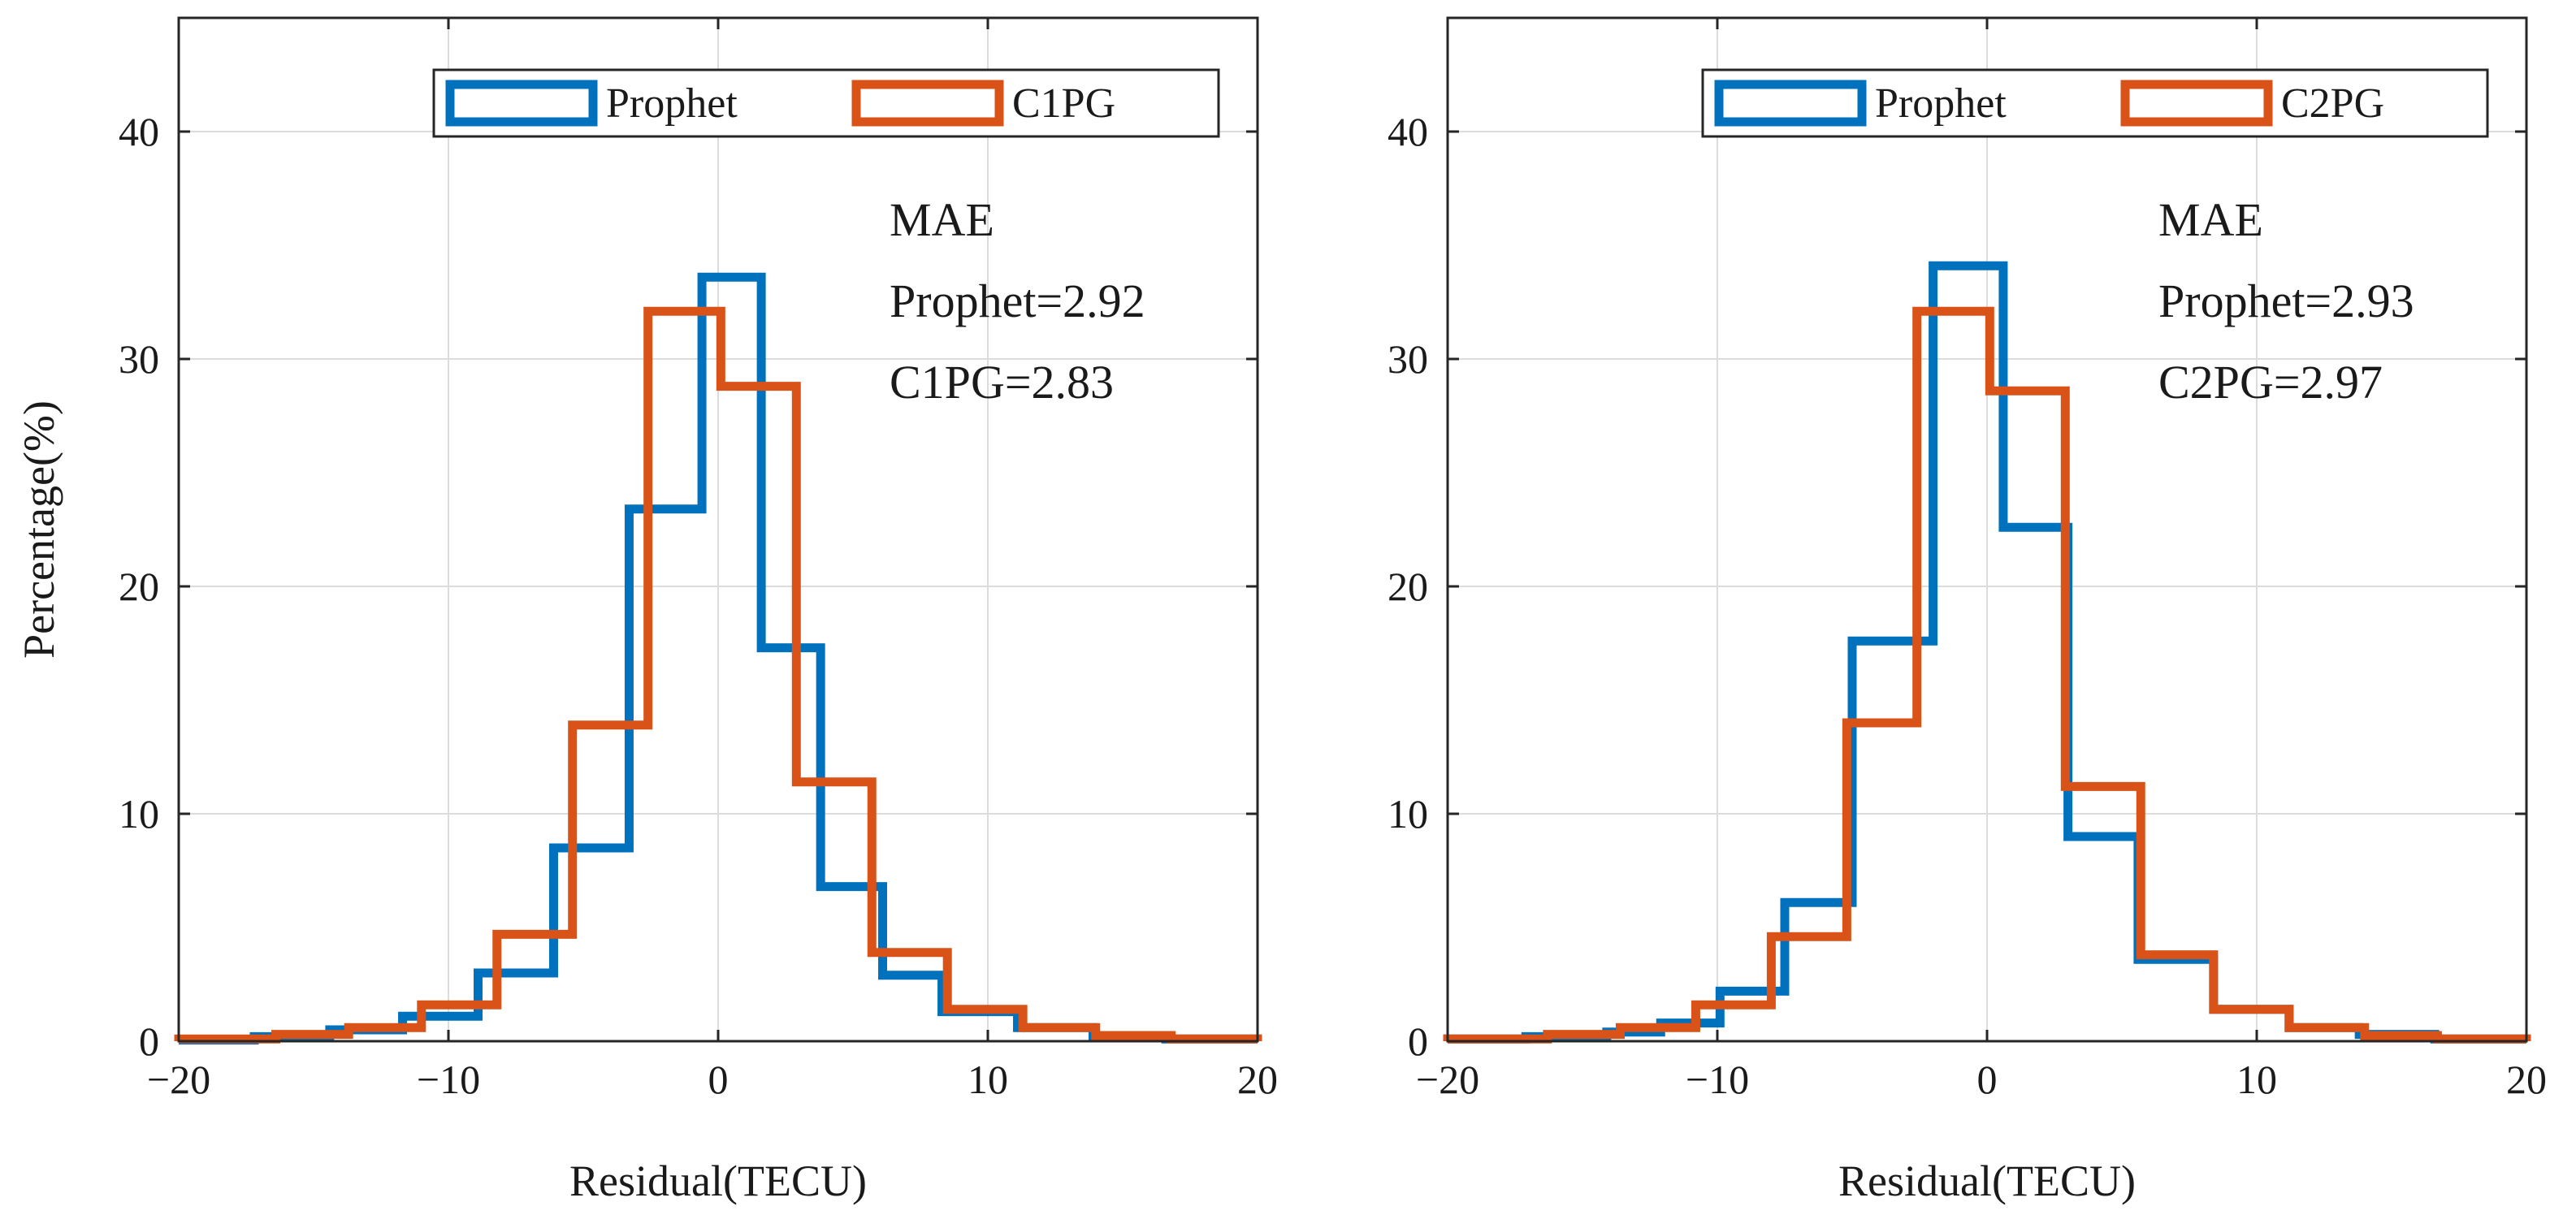 This screenshot has height=1228, width=2576. I want to click on legend-label-c1pg: C1PG, so click(1063, 104).